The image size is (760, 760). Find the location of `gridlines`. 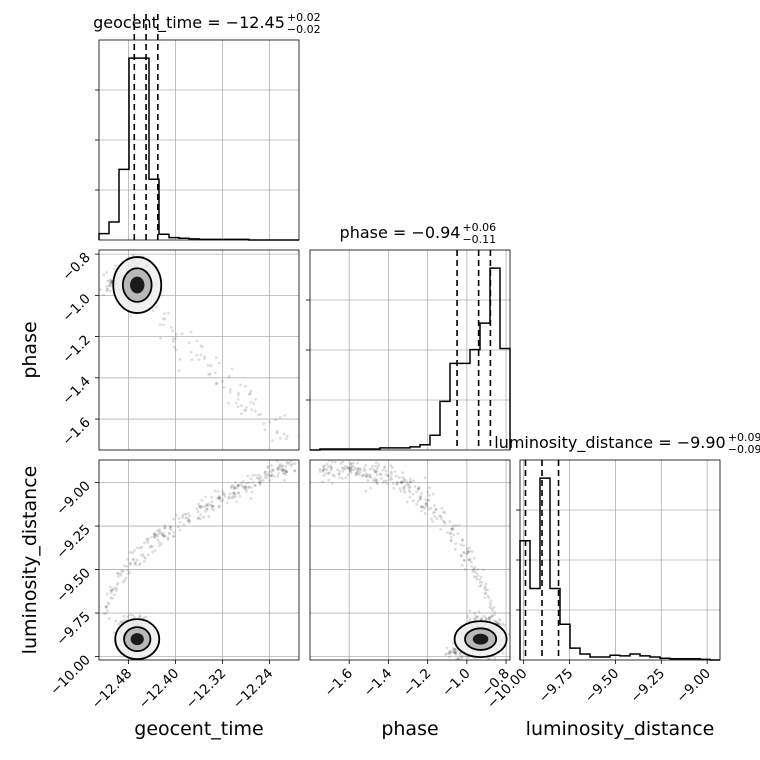

gridlines is located at coordinates (410, 350).